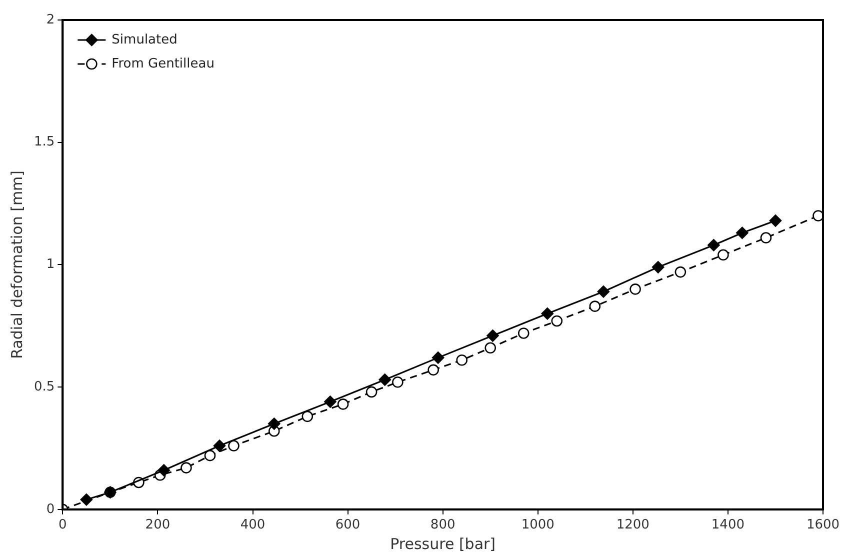 This screenshot has height=554, width=853. I want to click on x-tick-label: 200, so click(157, 525).